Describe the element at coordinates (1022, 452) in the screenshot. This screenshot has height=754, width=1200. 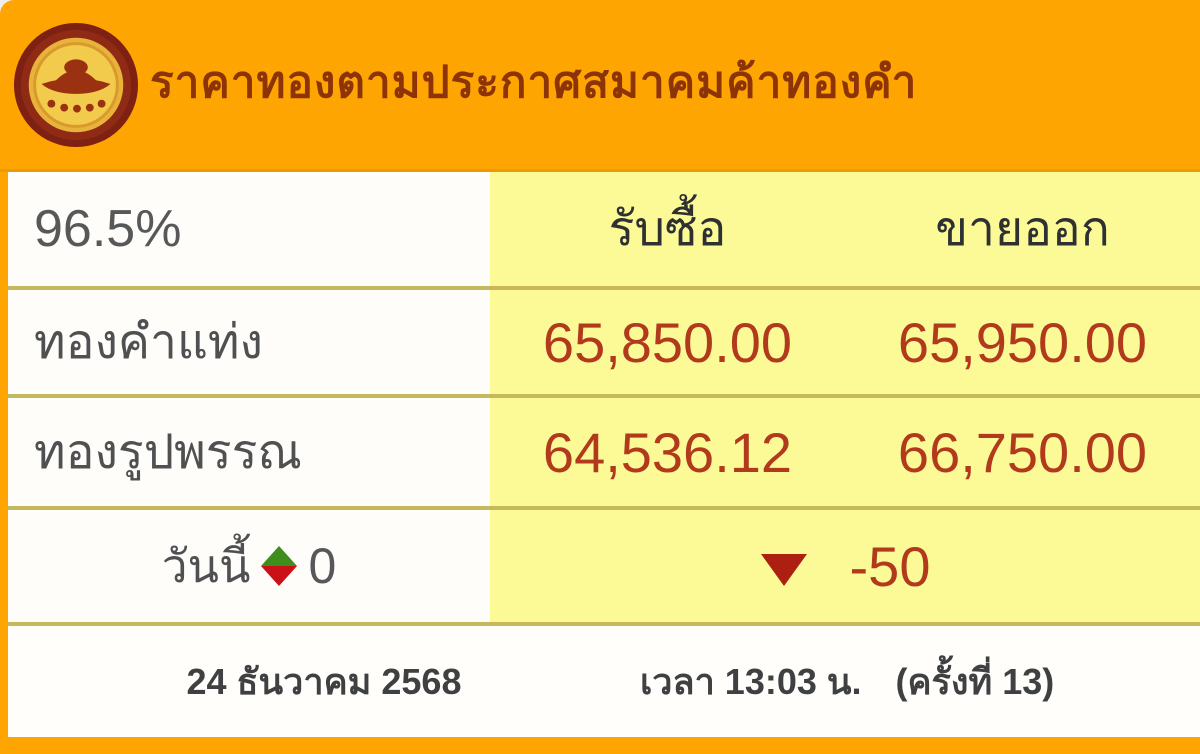
I see `gold-ornament-sell-price: 66,750.00` at that location.